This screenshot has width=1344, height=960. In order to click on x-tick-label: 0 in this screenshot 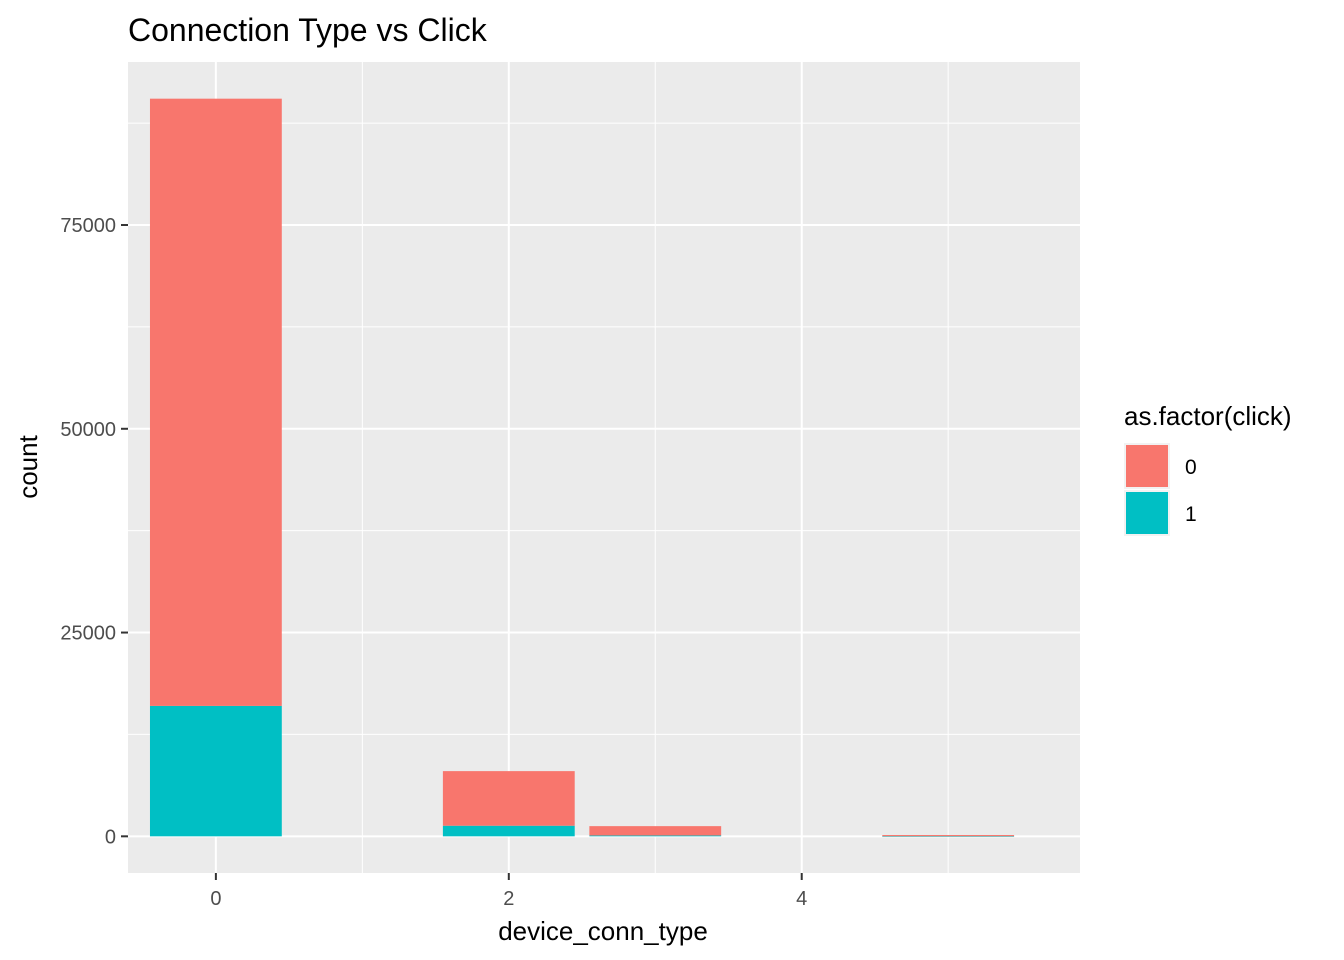, I will do `click(215, 899)`.